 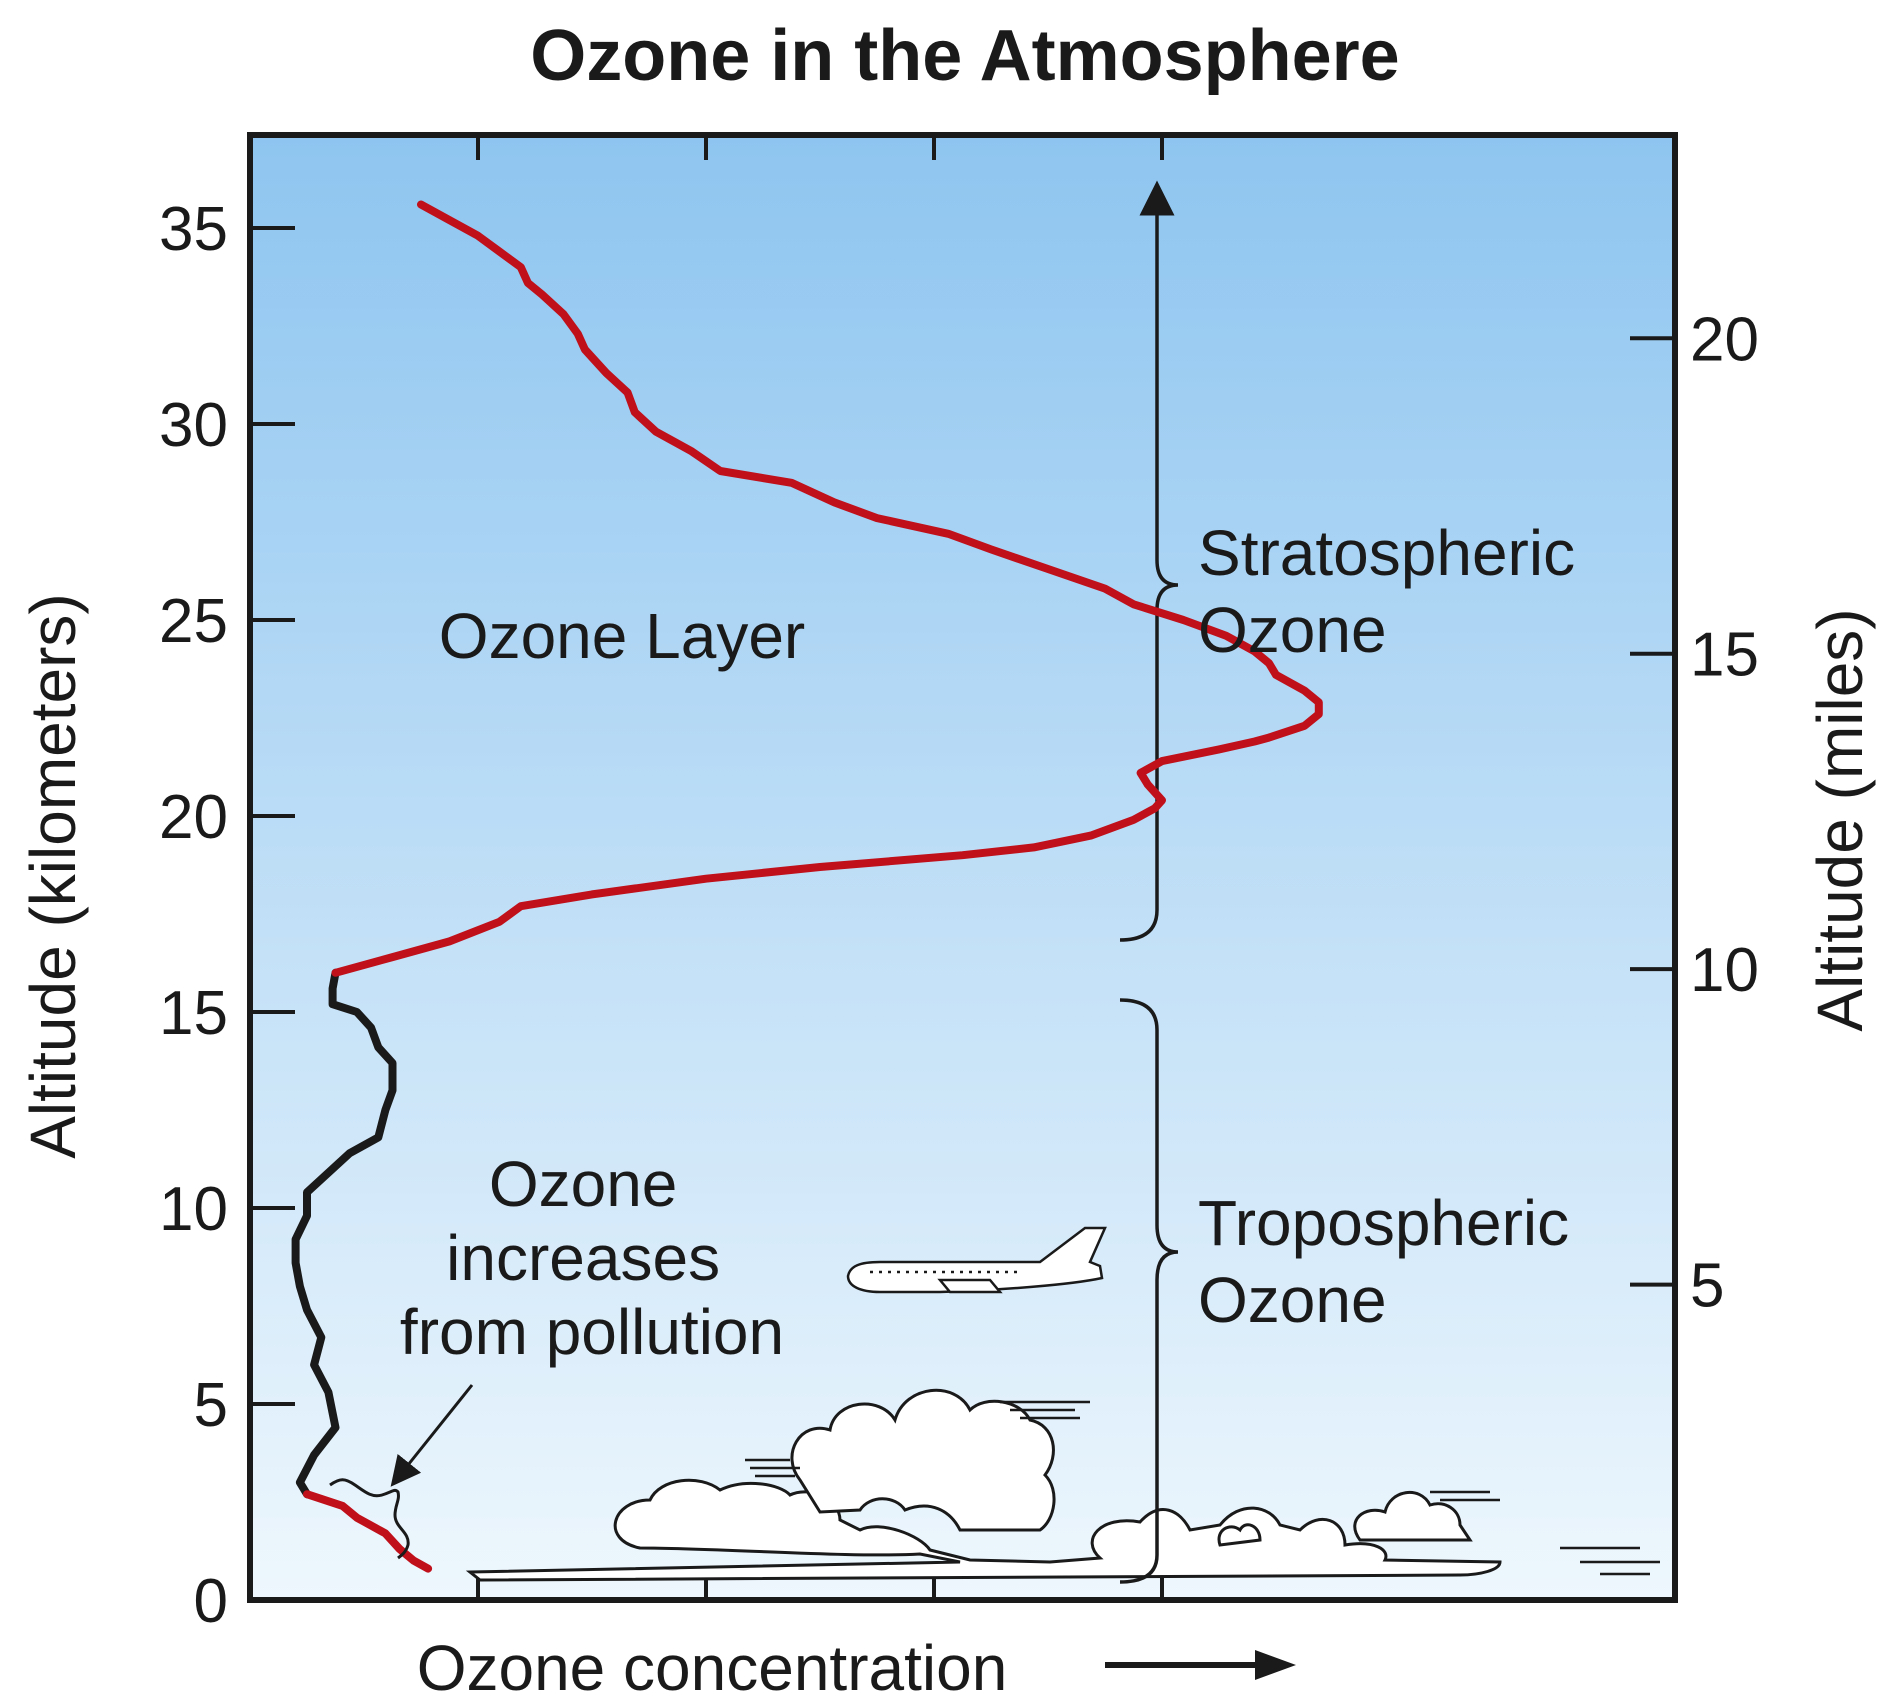 I want to click on pollution-pointer, so click(x=401, y=1472).